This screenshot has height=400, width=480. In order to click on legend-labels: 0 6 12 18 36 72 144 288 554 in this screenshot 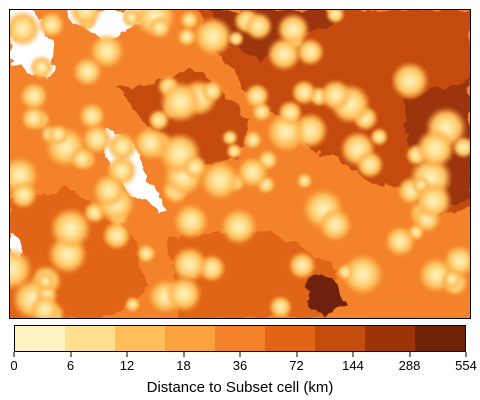, I will do `click(243, 367)`.